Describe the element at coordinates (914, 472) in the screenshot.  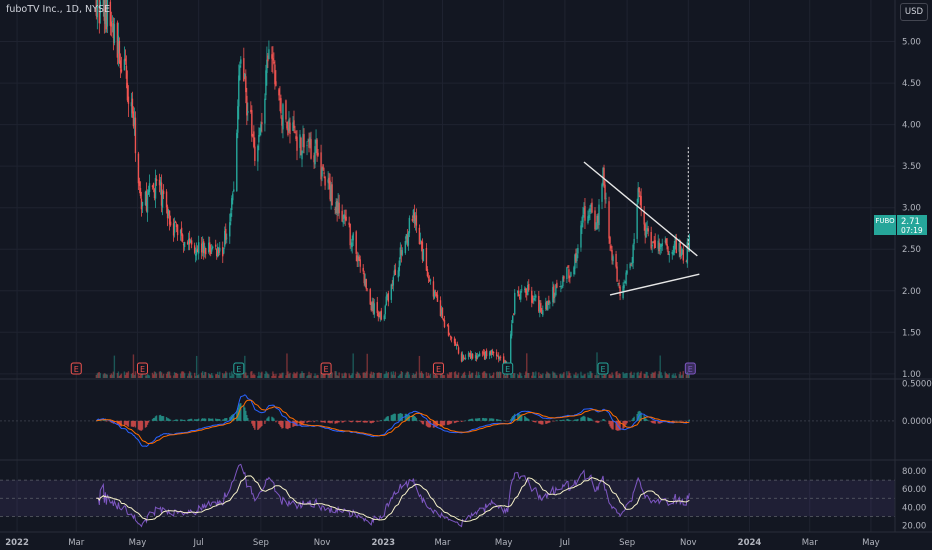
I see `rsi-tick-label: 80.00` at that location.